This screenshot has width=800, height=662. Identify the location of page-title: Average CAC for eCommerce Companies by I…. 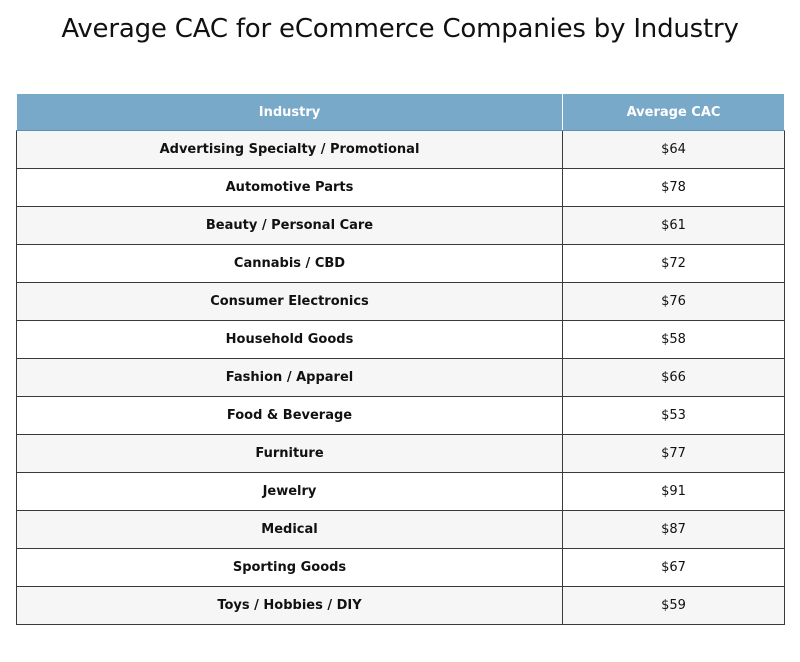
(400, 29).